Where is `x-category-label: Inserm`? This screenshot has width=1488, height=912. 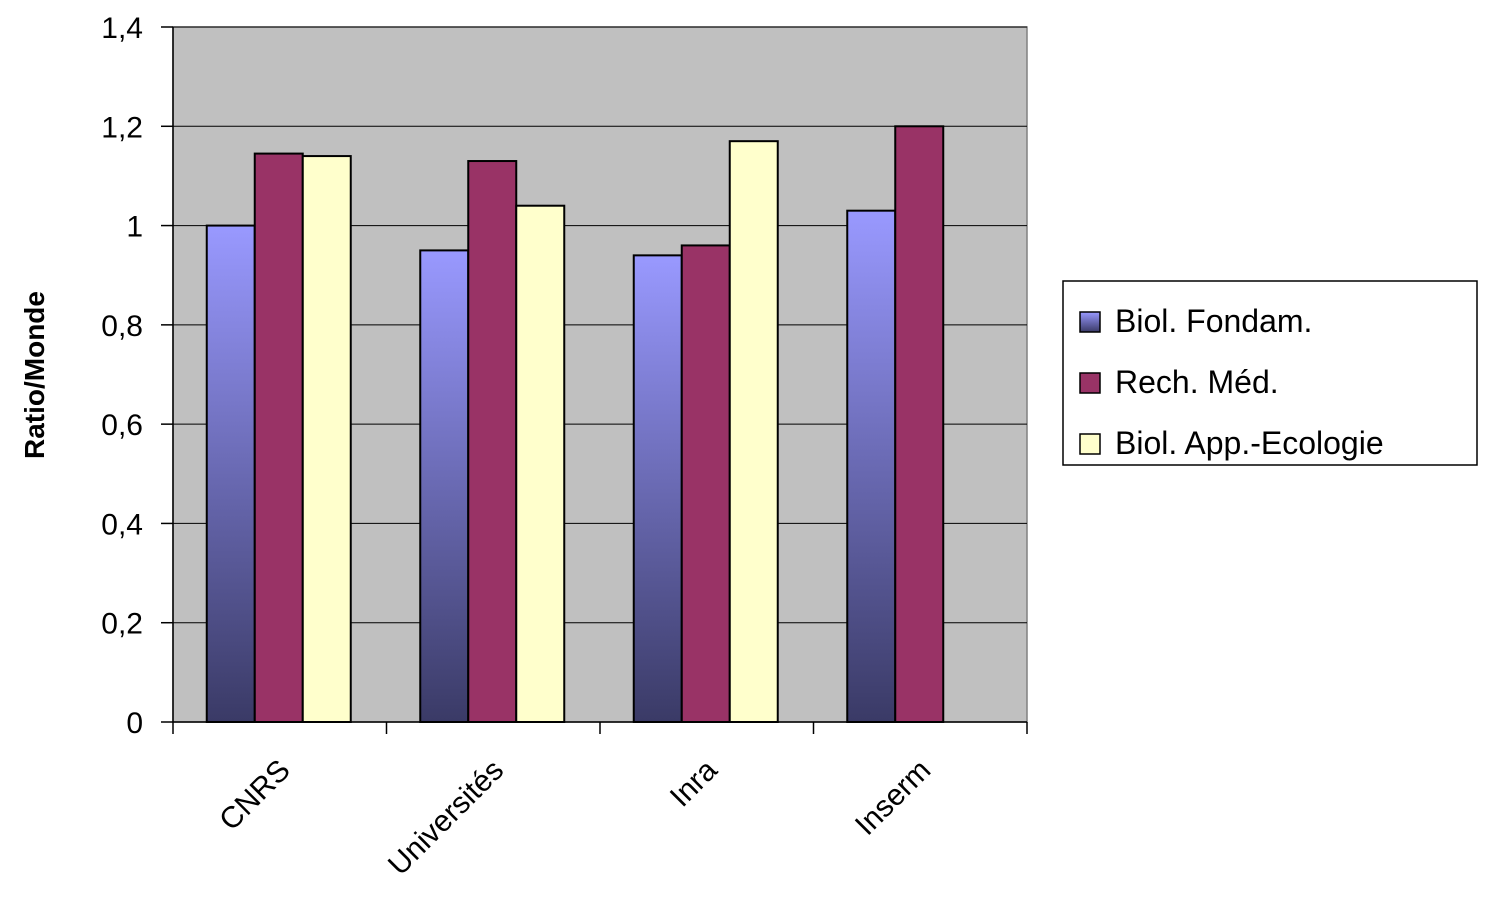 x-category-label: Inserm is located at coordinates (893, 798).